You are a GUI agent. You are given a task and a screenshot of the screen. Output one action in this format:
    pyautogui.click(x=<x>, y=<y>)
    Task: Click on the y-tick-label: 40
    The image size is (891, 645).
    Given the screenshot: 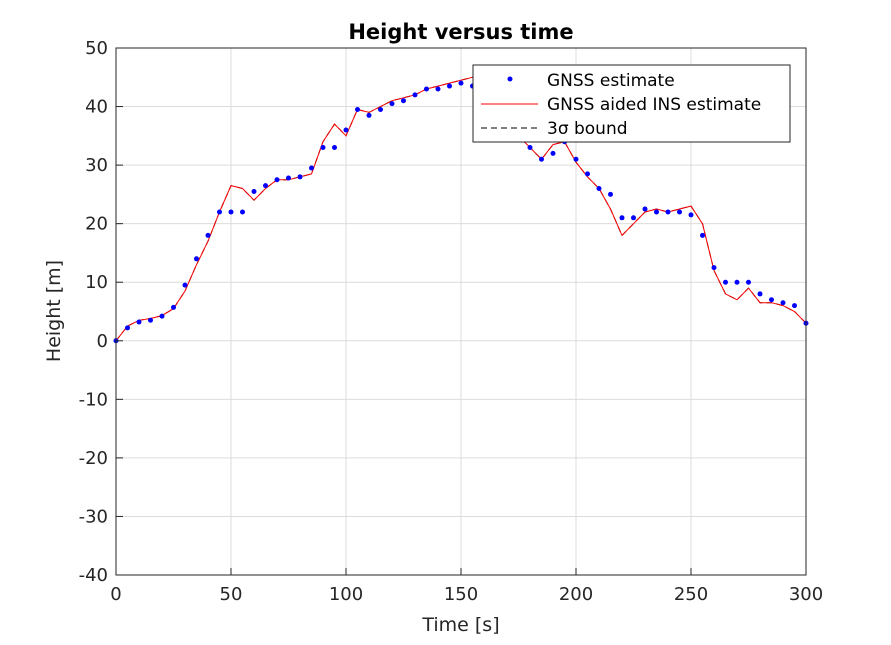 What is the action you would take?
    pyautogui.click(x=96, y=107)
    